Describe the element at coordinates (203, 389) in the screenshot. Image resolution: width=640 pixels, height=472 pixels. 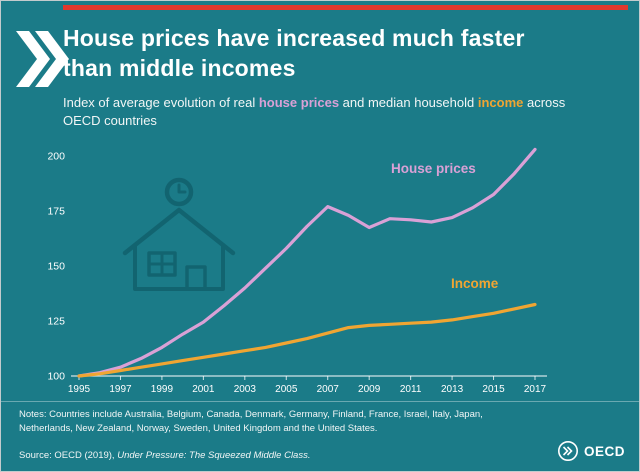
I see `x-tick-label: 2001` at that location.